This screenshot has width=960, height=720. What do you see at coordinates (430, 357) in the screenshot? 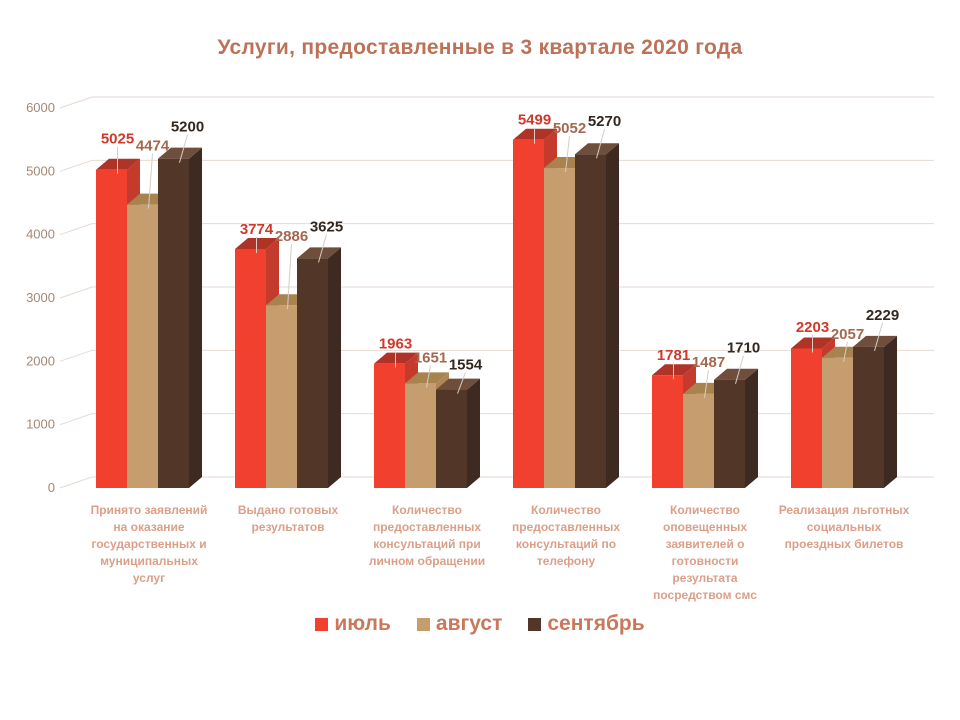
I see `data-label-август: 1651` at bounding box center [430, 357].